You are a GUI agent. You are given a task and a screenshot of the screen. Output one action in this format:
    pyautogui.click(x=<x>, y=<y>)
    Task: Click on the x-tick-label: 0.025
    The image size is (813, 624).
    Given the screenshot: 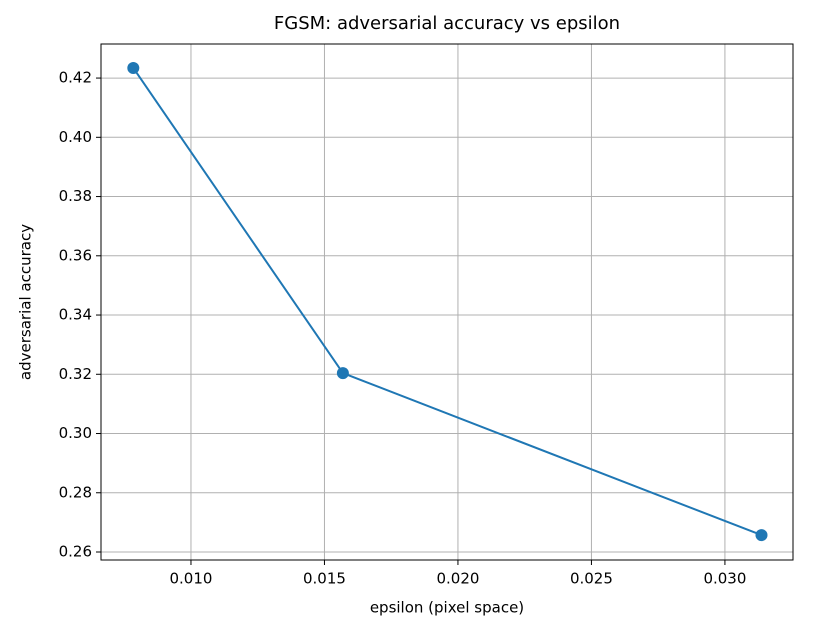 What is the action you would take?
    pyautogui.click(x=591, y=579)
    